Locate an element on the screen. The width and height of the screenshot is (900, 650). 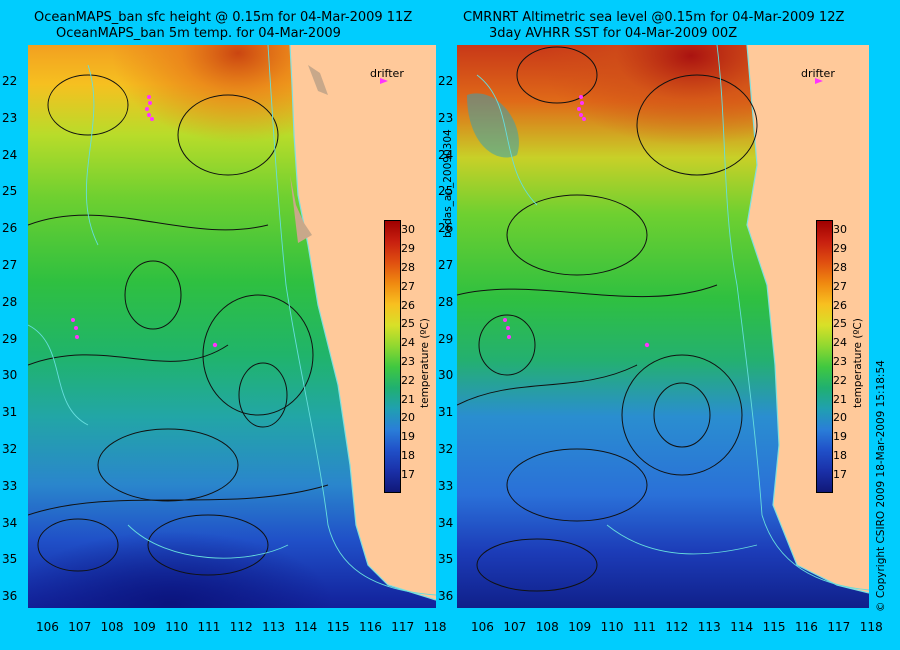
right-lon-label: 108 is located at coordinates (547, 627).